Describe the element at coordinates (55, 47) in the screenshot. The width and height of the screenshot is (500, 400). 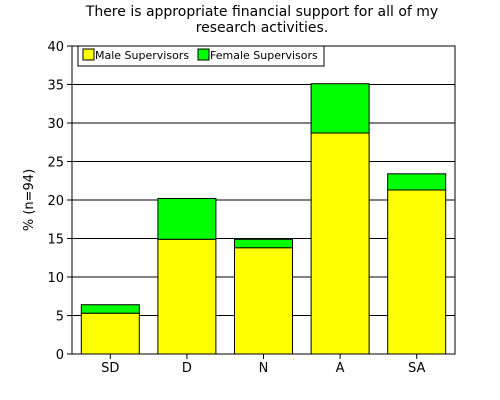
I see `y-tick-label: 40` at that location.